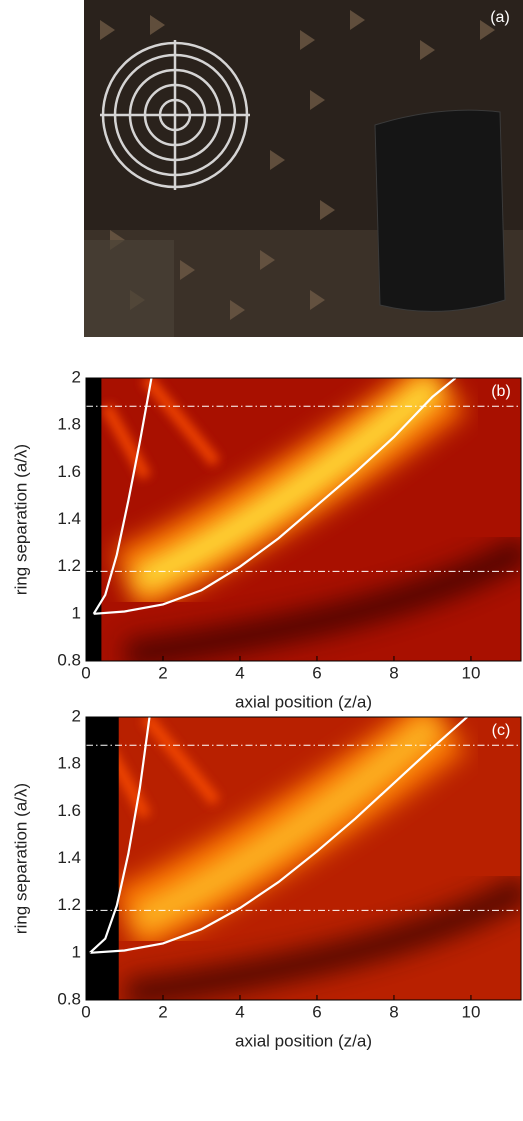 The height and width of the screenshot is (1121, 523). What do you see at coordinates (500, 17) in the screenshot?
I see `panel-label: (a)` at bounding box center [500, 17].